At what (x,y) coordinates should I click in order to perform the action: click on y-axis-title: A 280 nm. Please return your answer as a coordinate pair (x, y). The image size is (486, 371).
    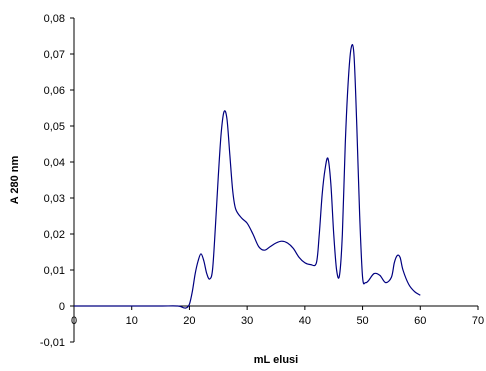
    Looking at the image, I should click on (15, 180).